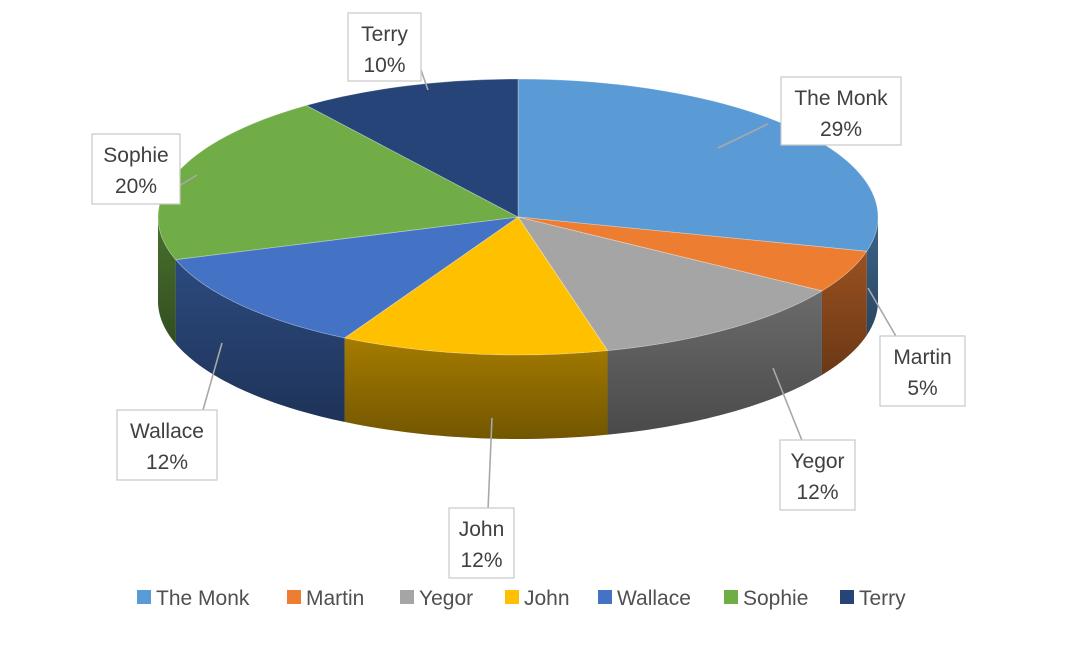 The image size is (1080, 647). Describe the element at coordinates (136, 186) in the screenshot. I see `data-label-percent-sophie: 20%` at that location.